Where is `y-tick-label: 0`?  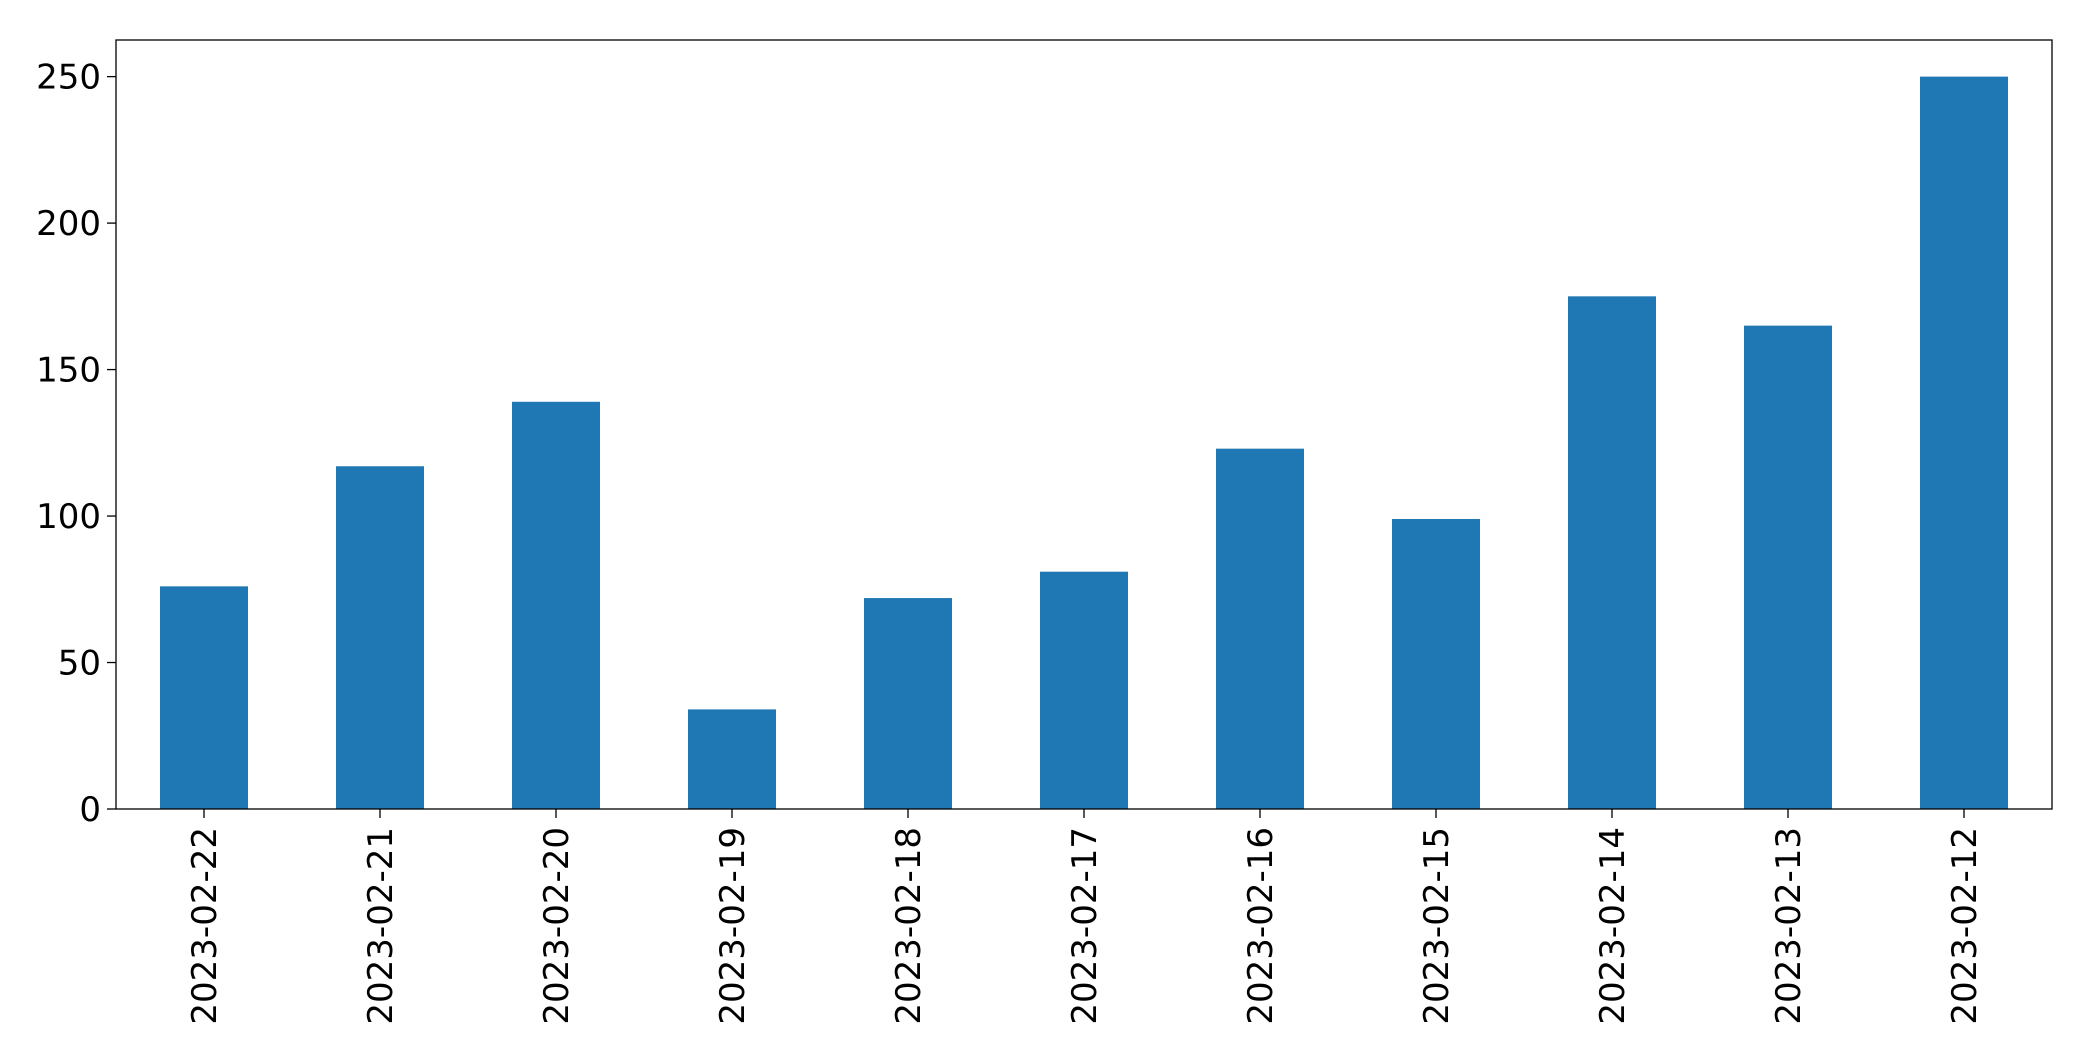
y-tick-label: 0 is located at coordinates (90, 810).